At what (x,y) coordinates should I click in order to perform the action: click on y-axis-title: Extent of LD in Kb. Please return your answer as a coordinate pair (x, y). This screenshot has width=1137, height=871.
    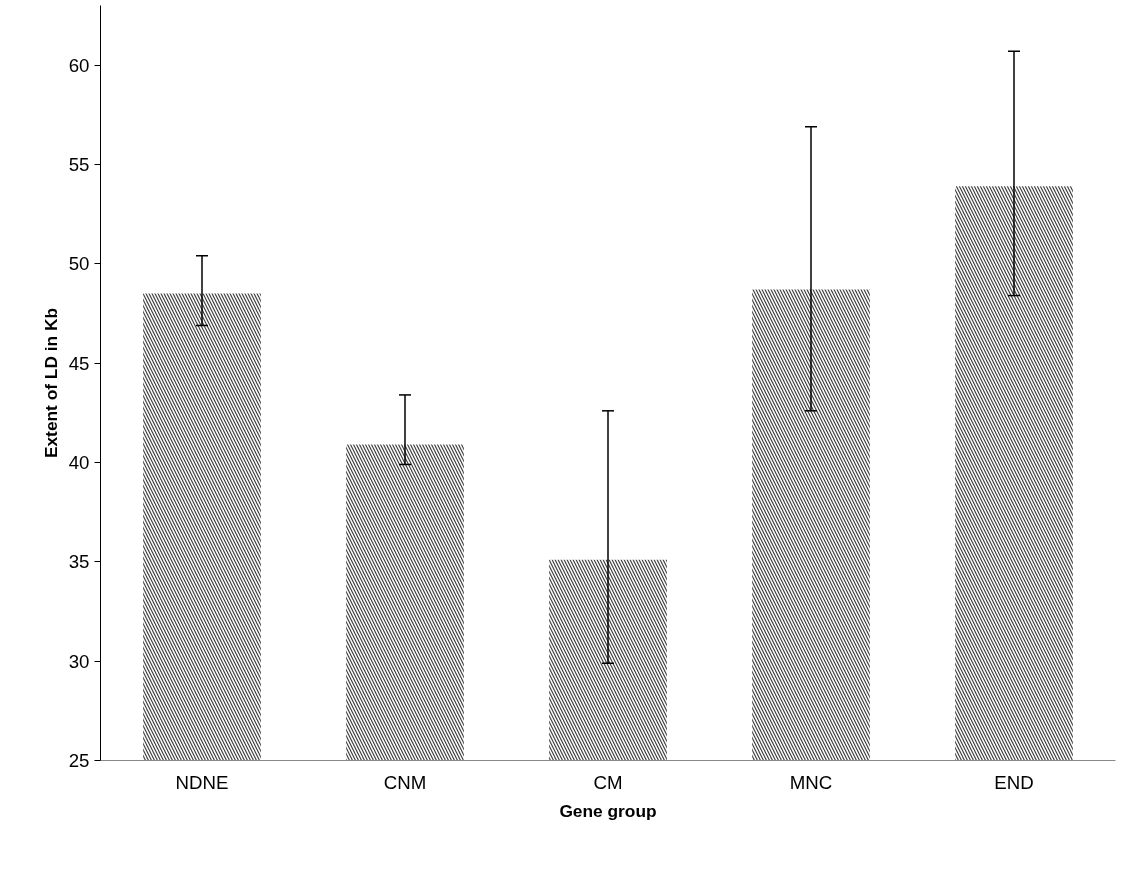
    Looking at the image, I should click on (50, 383).